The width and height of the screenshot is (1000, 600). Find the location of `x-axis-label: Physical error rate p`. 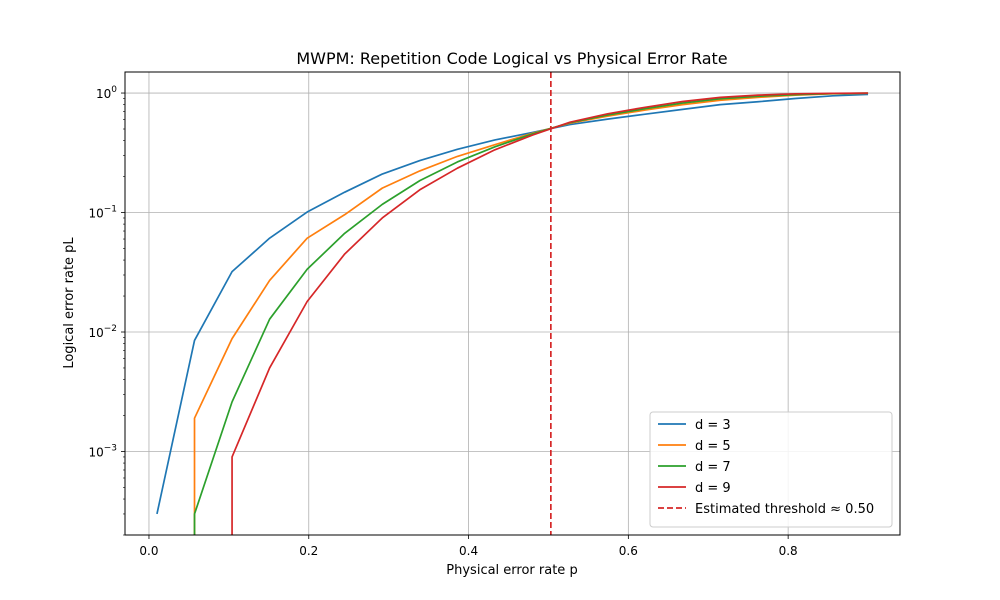

x-axis-label: Physical error rate p is located at coordinates (511, 570).